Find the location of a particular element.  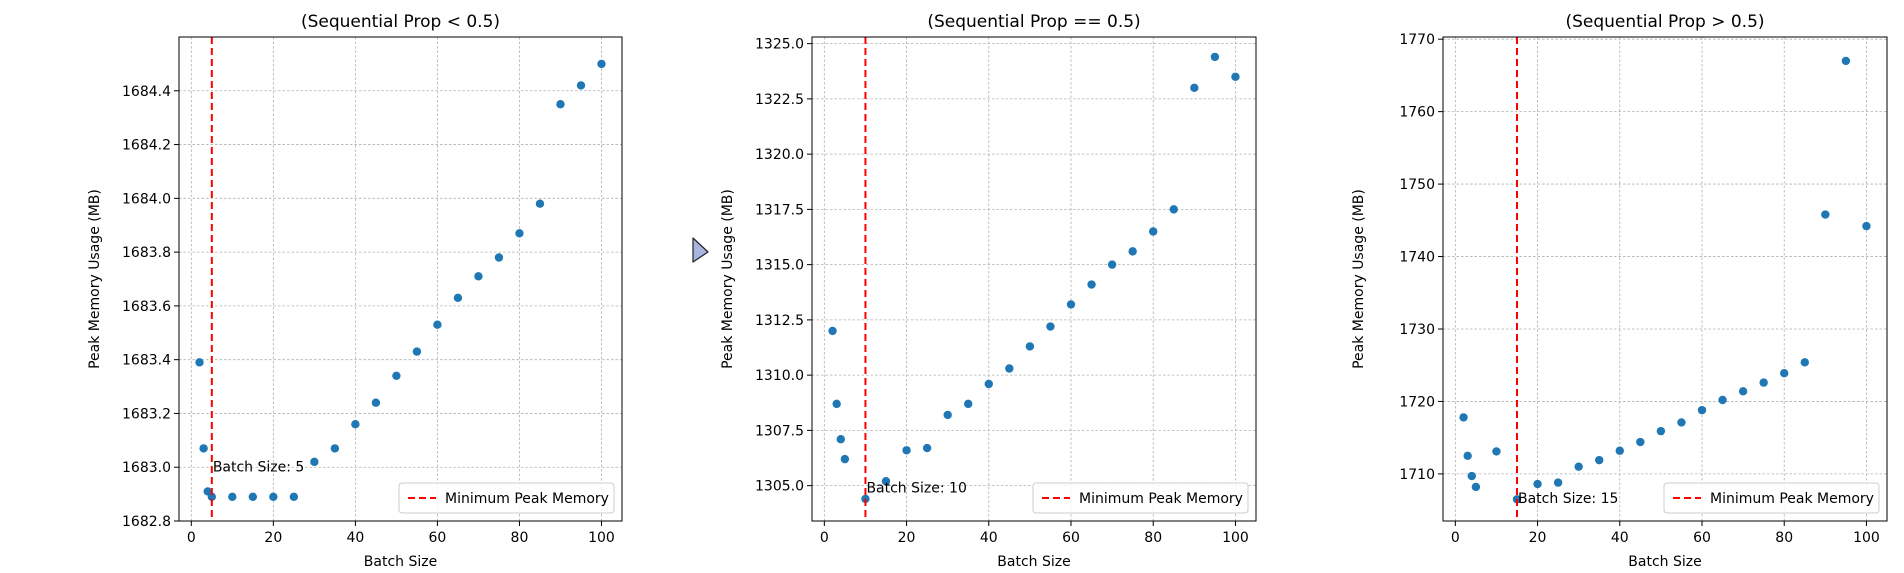

y-tick-label: 1312.5 is located at coordinates (779, 321).